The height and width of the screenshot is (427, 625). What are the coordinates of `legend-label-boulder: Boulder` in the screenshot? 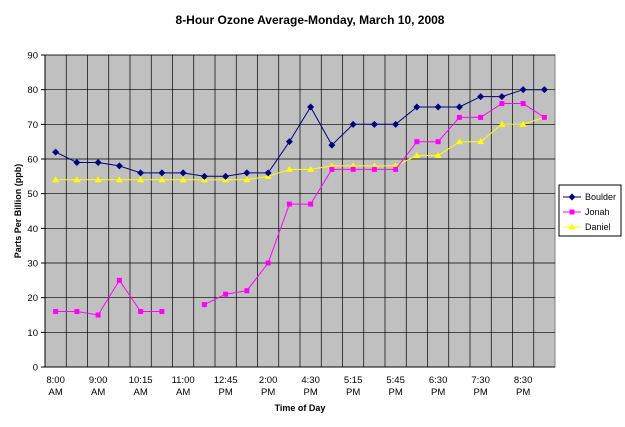 It's located at (600, 197).